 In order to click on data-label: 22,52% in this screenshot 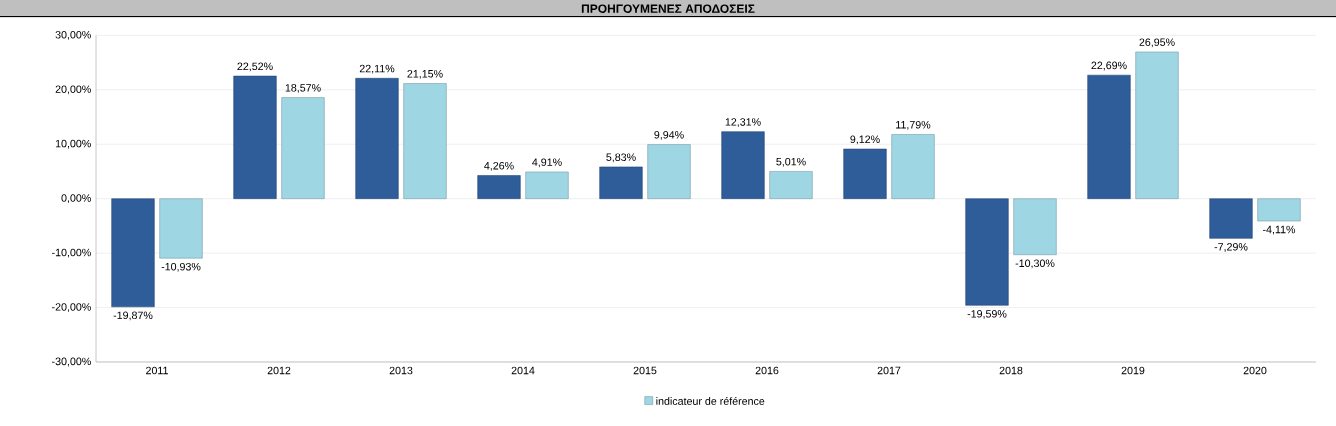, I will do `click(255, 67)`.